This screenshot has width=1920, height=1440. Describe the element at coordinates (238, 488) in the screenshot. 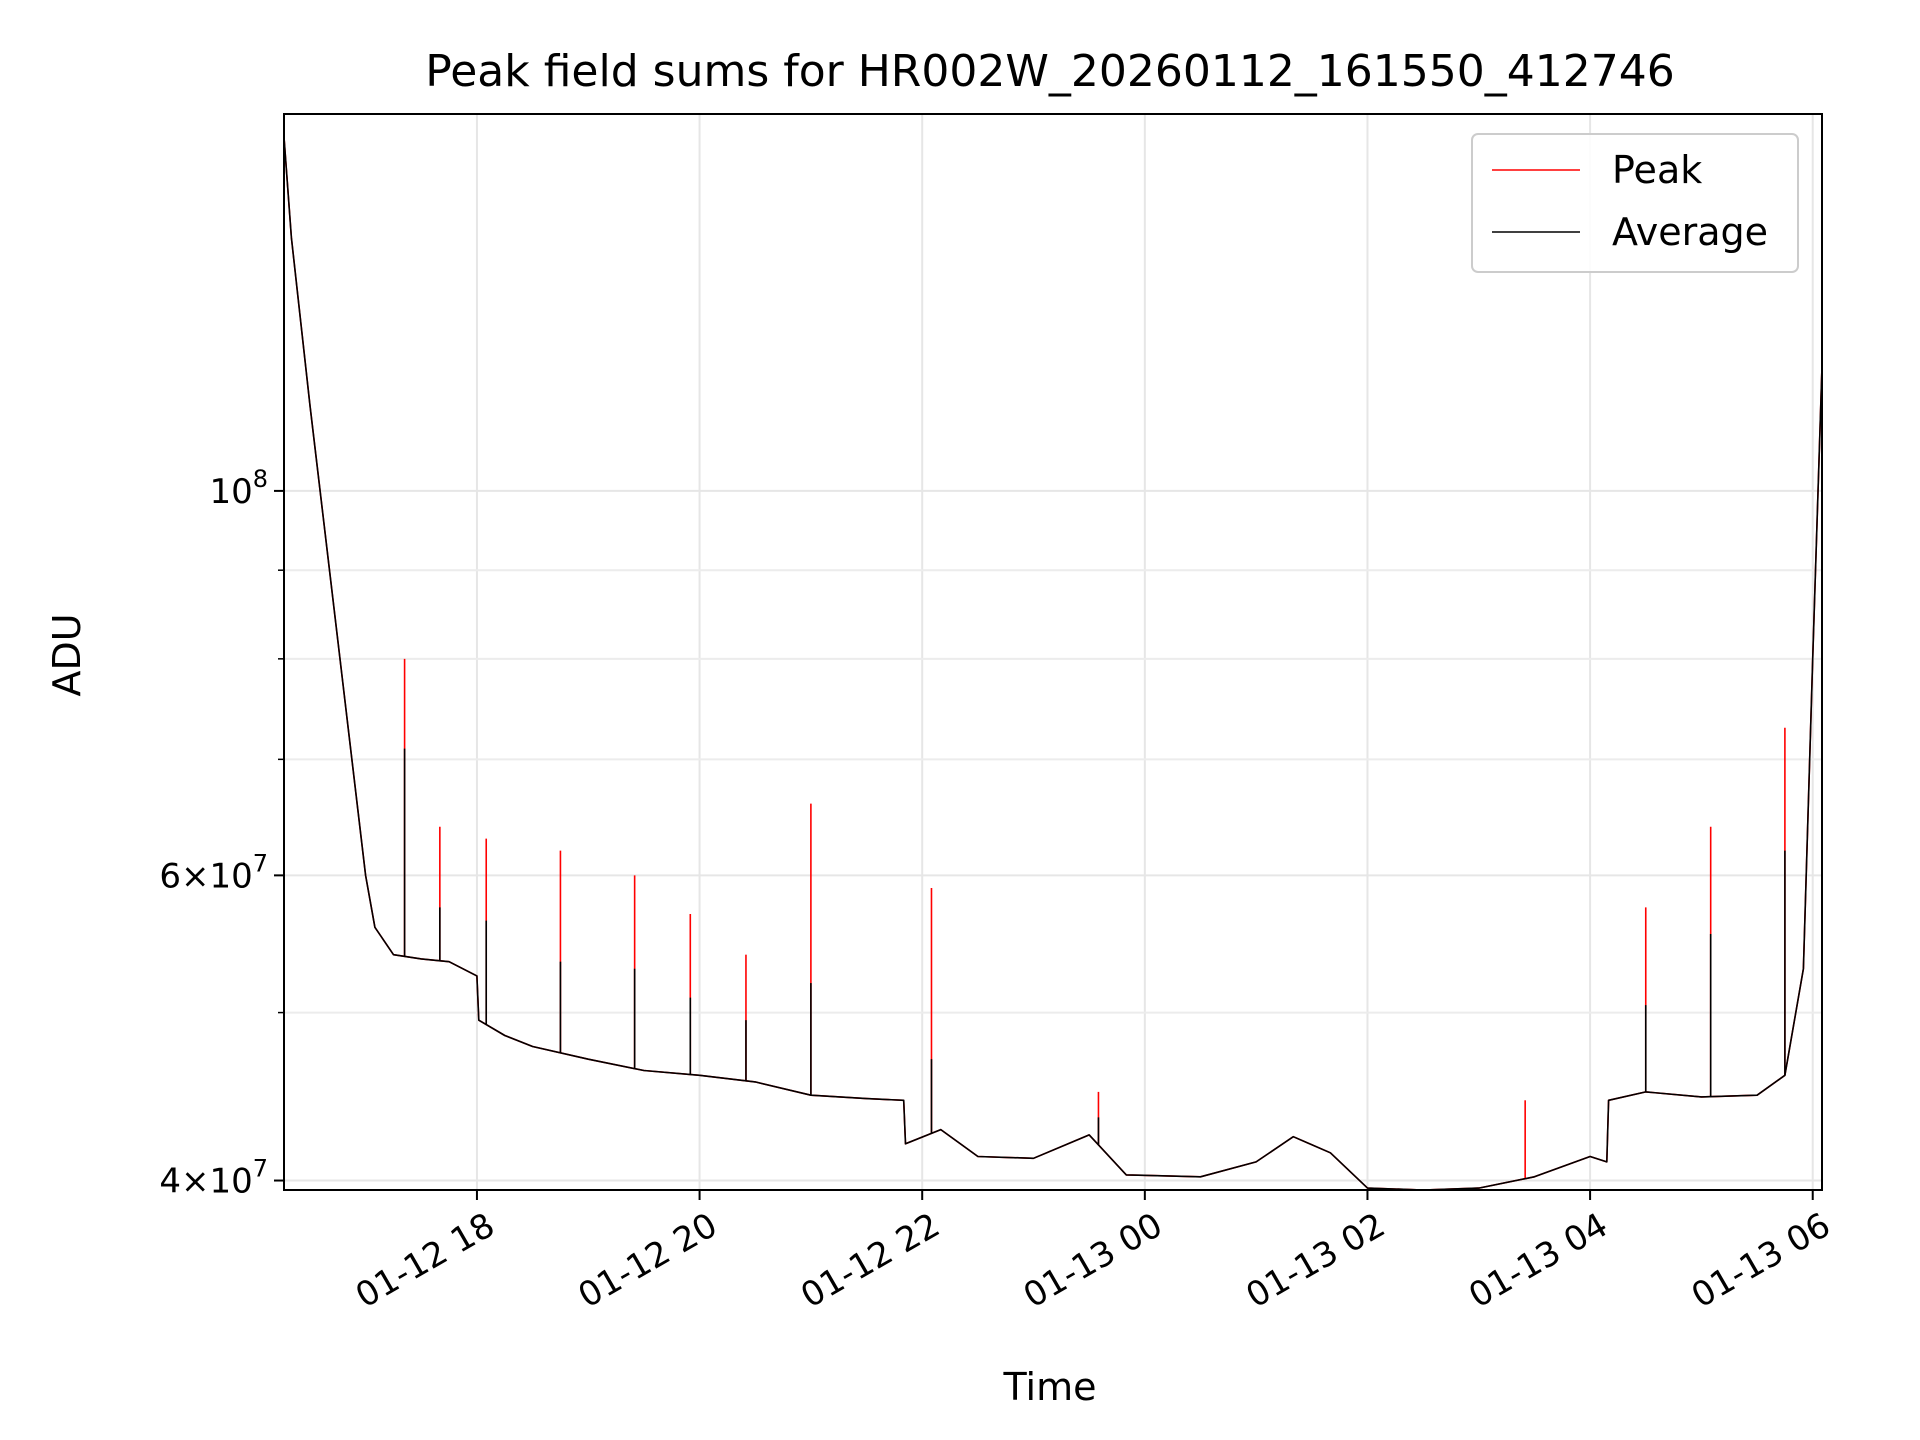

I see `y-tick-label: 108` at that location.